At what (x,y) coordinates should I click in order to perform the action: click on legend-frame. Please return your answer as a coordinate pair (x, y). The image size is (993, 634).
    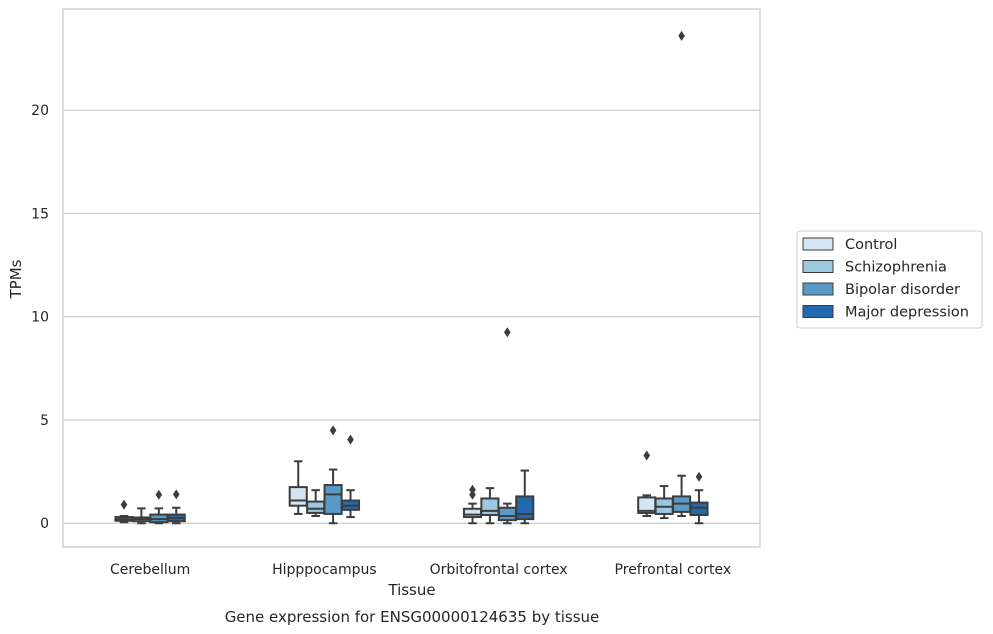
    Looking at the image, I should click on (889, 279).